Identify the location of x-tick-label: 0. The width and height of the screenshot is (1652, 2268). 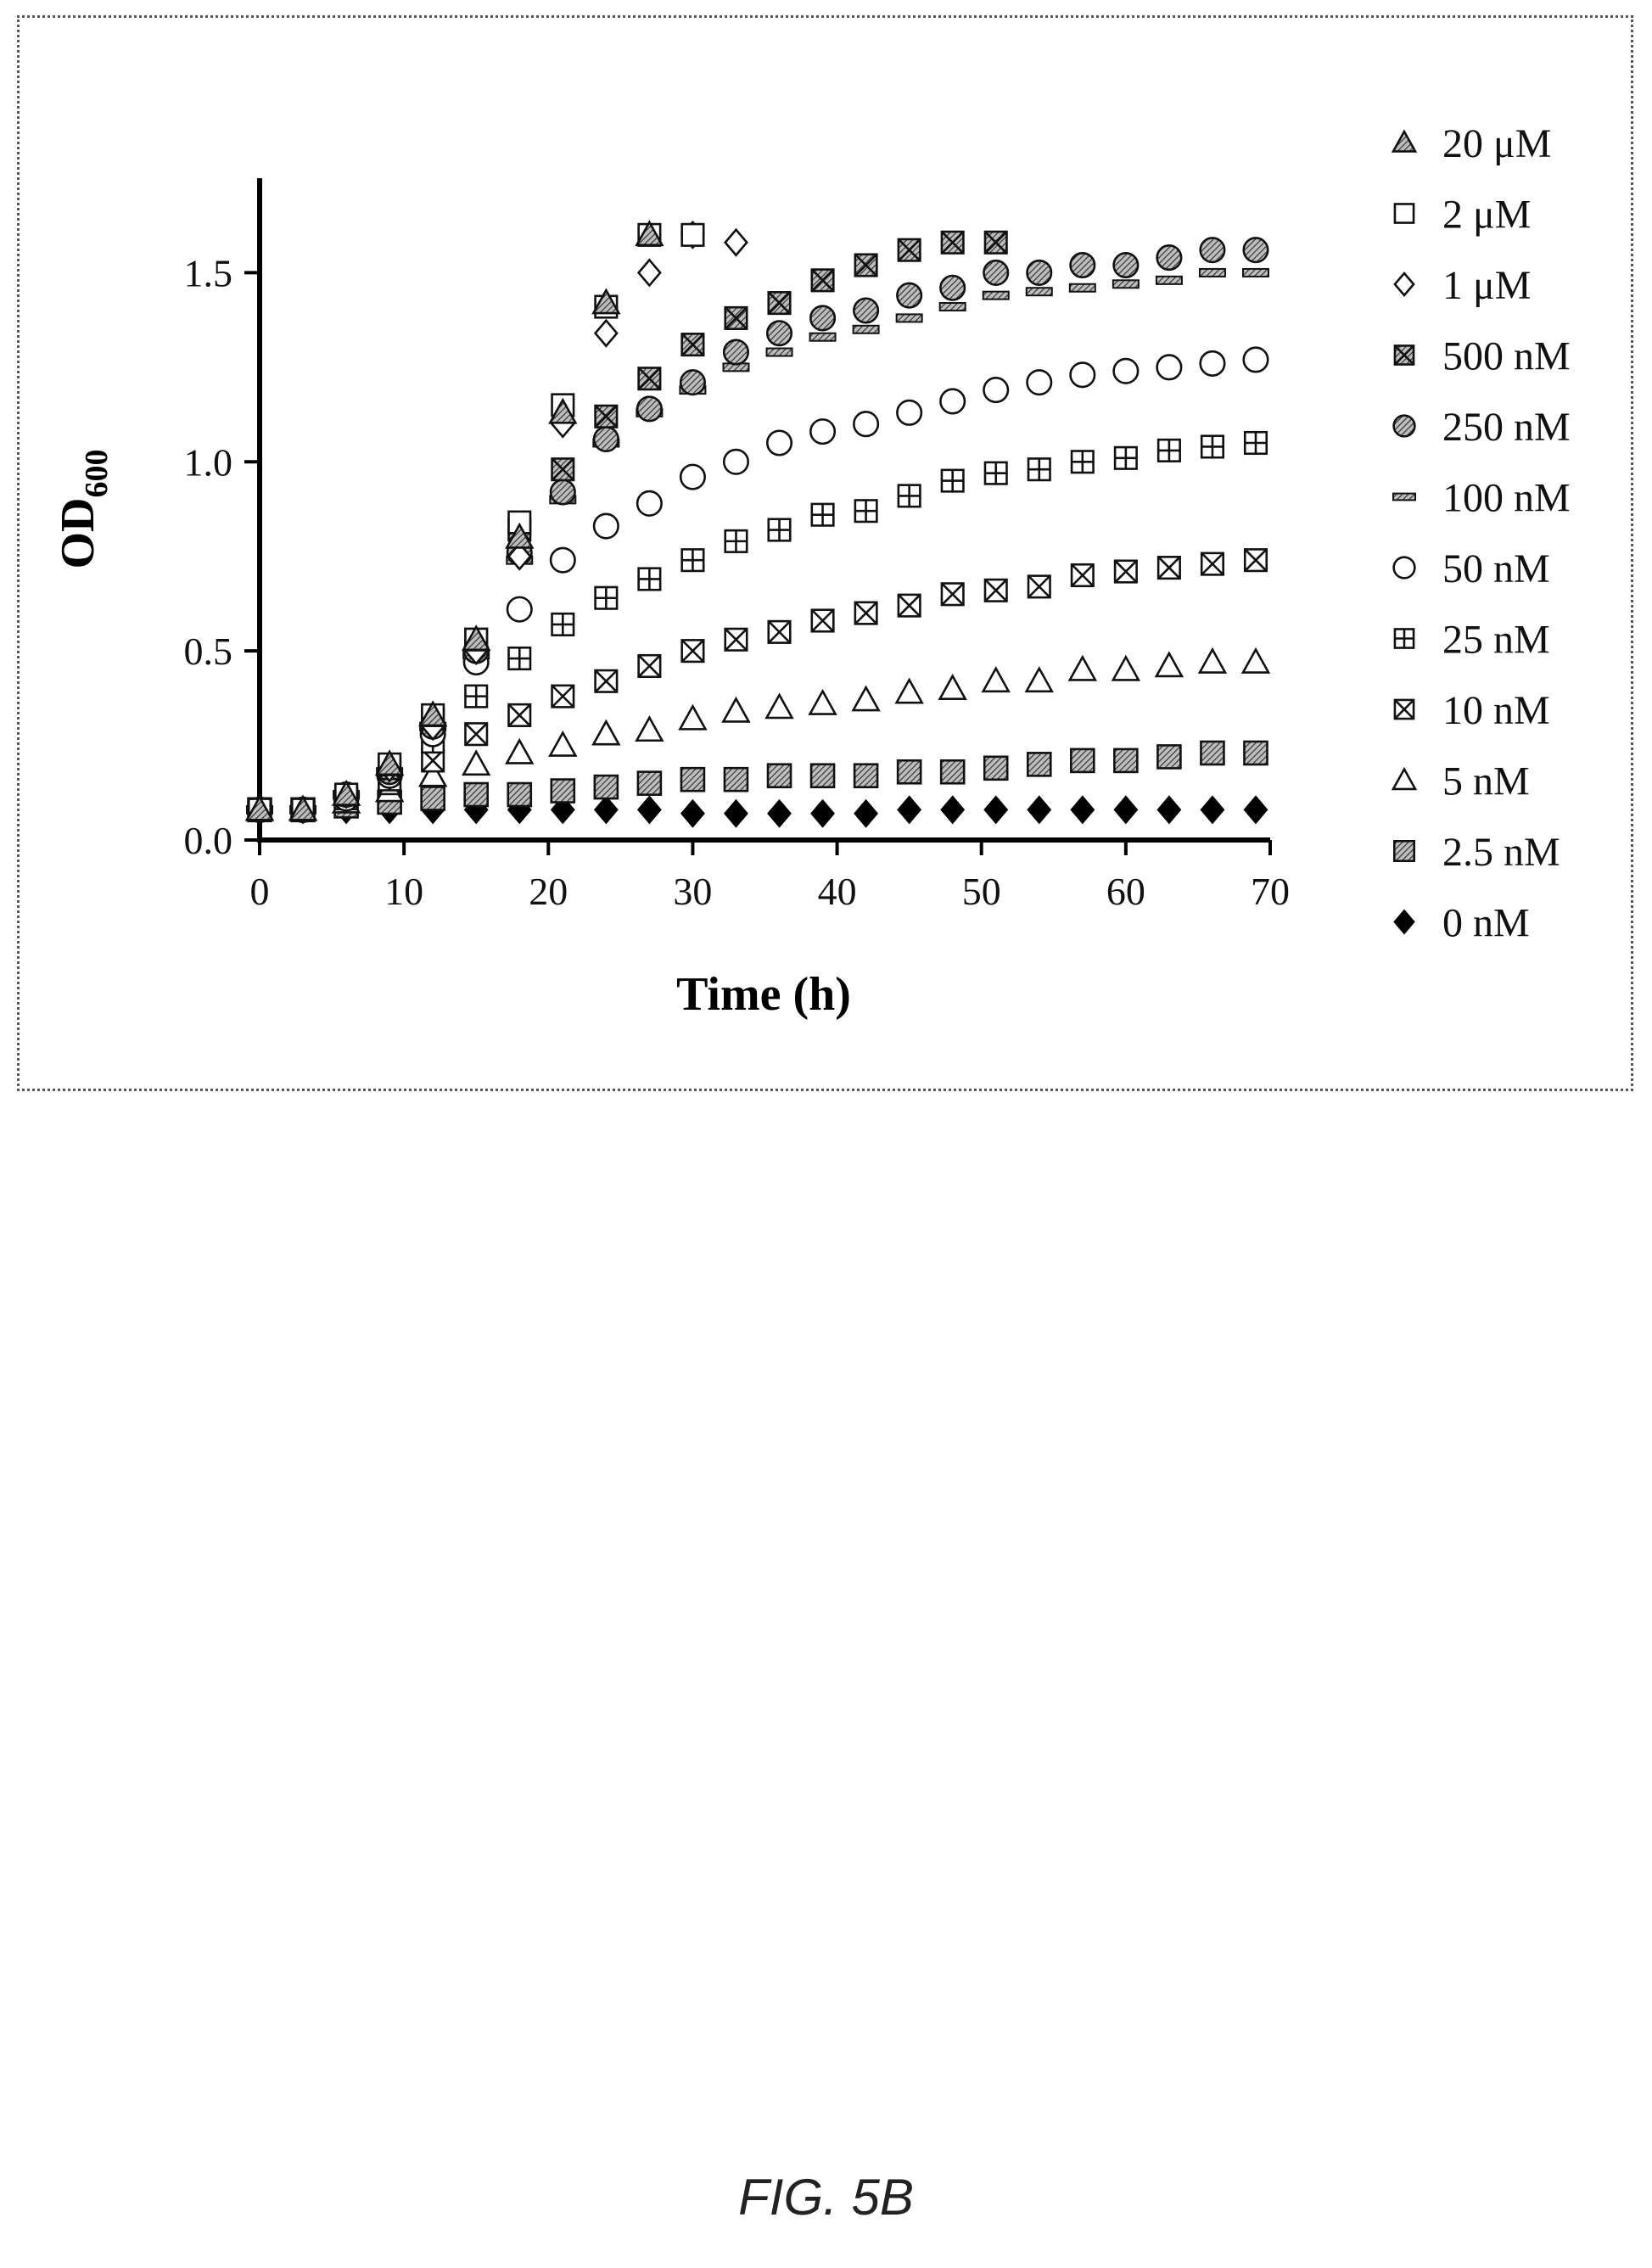
(260, 892).